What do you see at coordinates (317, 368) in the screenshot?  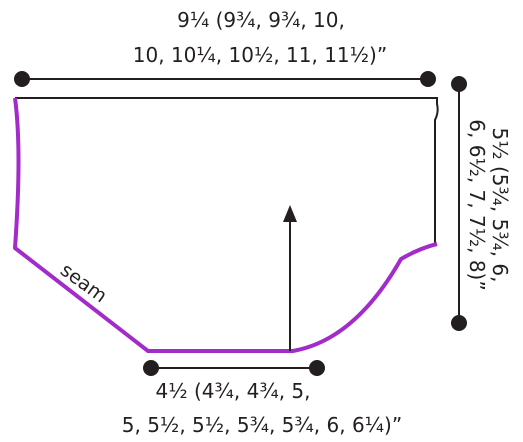 I see `bottom-dimension-right-dot` at bounding box center [317, 368].